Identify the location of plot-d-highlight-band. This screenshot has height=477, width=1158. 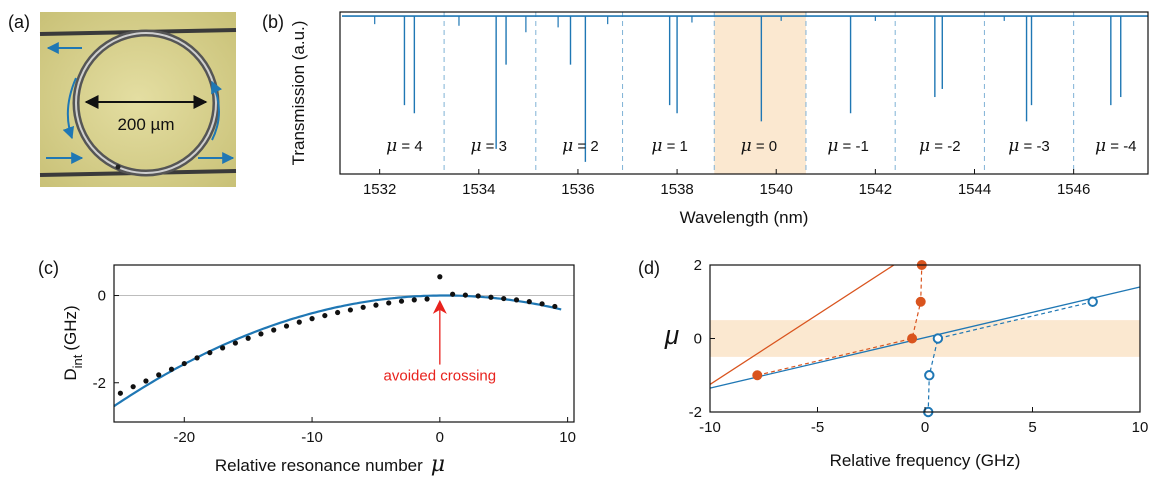
(925, 338).